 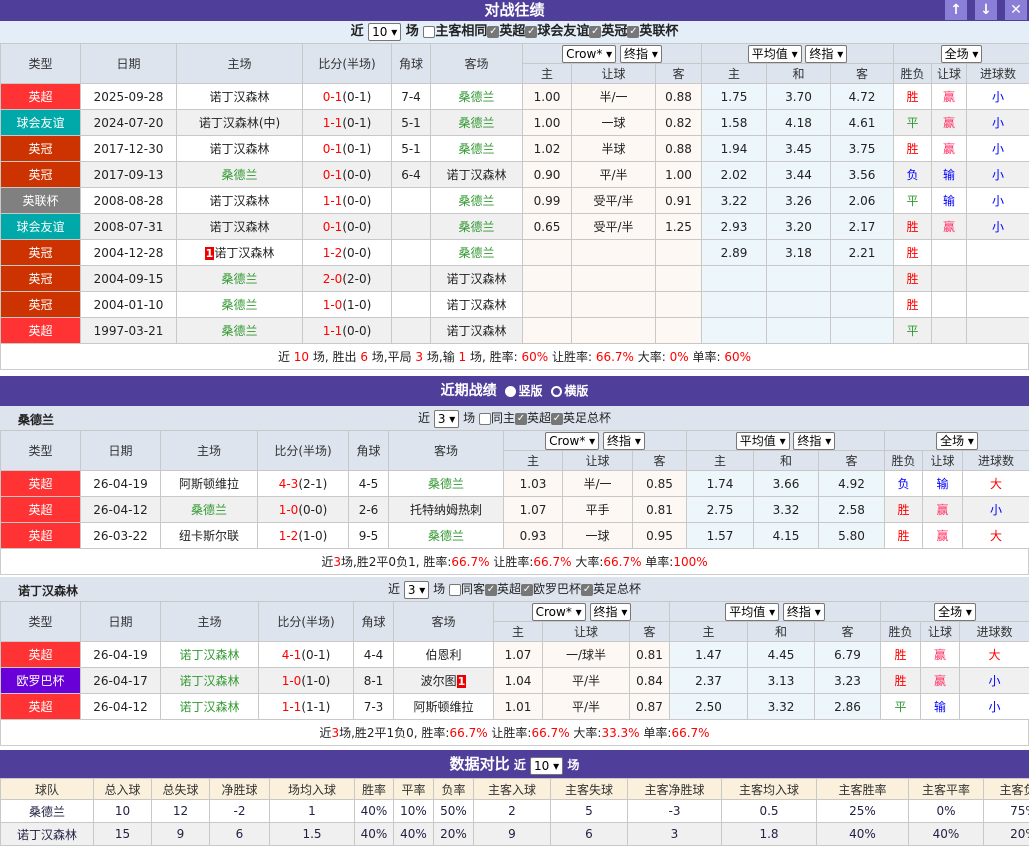 What do you see at coordinates (510, 391) in the screenshot?
I see `vertical-layout-radio` at bounding box center [510, 391].